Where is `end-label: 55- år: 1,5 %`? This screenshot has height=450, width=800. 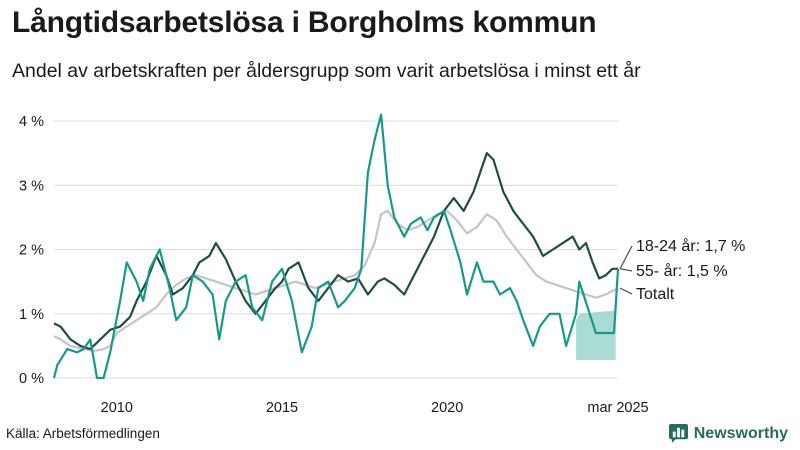
end-label: 55- år: 1,5 % is located at coordinates (682, 271).